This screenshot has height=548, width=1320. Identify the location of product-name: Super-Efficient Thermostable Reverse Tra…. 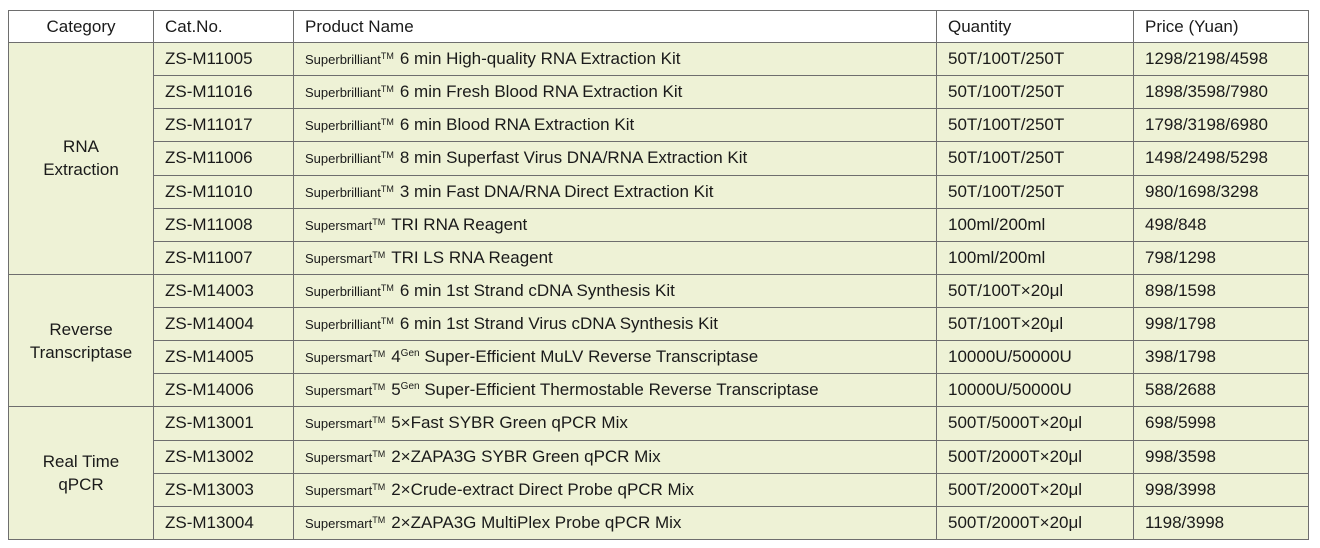
(621, 390).